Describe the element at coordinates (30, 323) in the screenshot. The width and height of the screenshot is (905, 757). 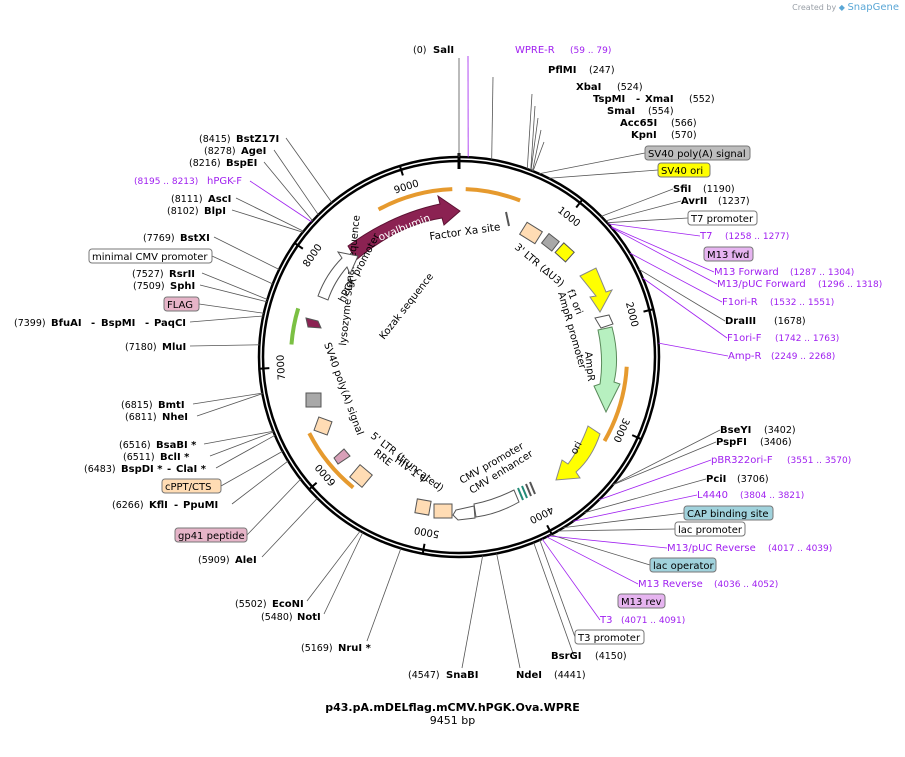
I see `enzyme-position: (7399)` at that location.